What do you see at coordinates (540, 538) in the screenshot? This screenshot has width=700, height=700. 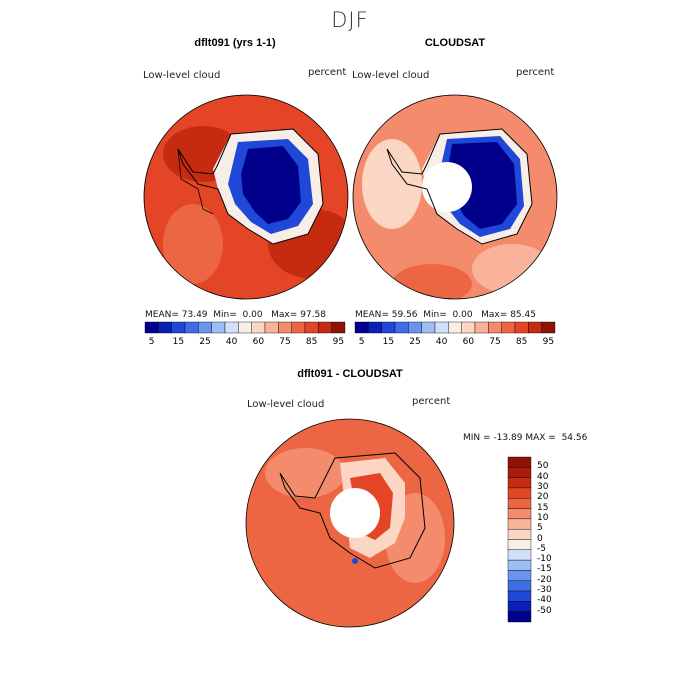 I see `colorbar-tick-label: 0` at bounding box center [540, 538].